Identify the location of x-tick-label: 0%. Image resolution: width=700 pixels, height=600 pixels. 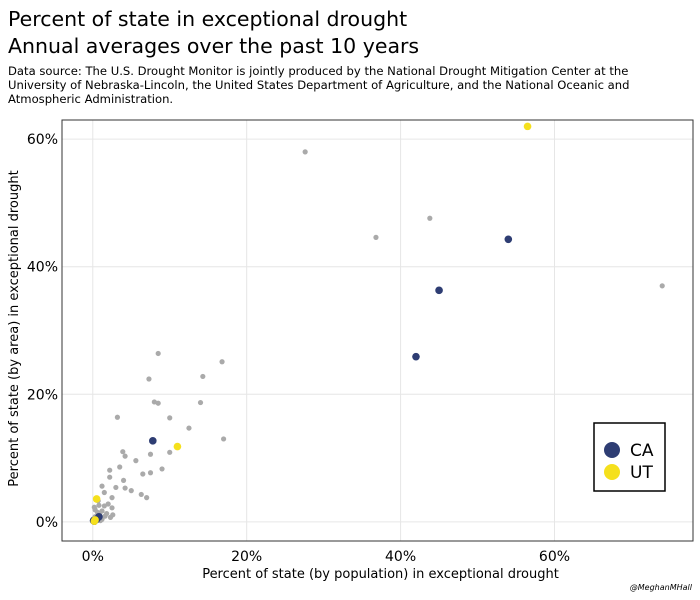
(93, 557).